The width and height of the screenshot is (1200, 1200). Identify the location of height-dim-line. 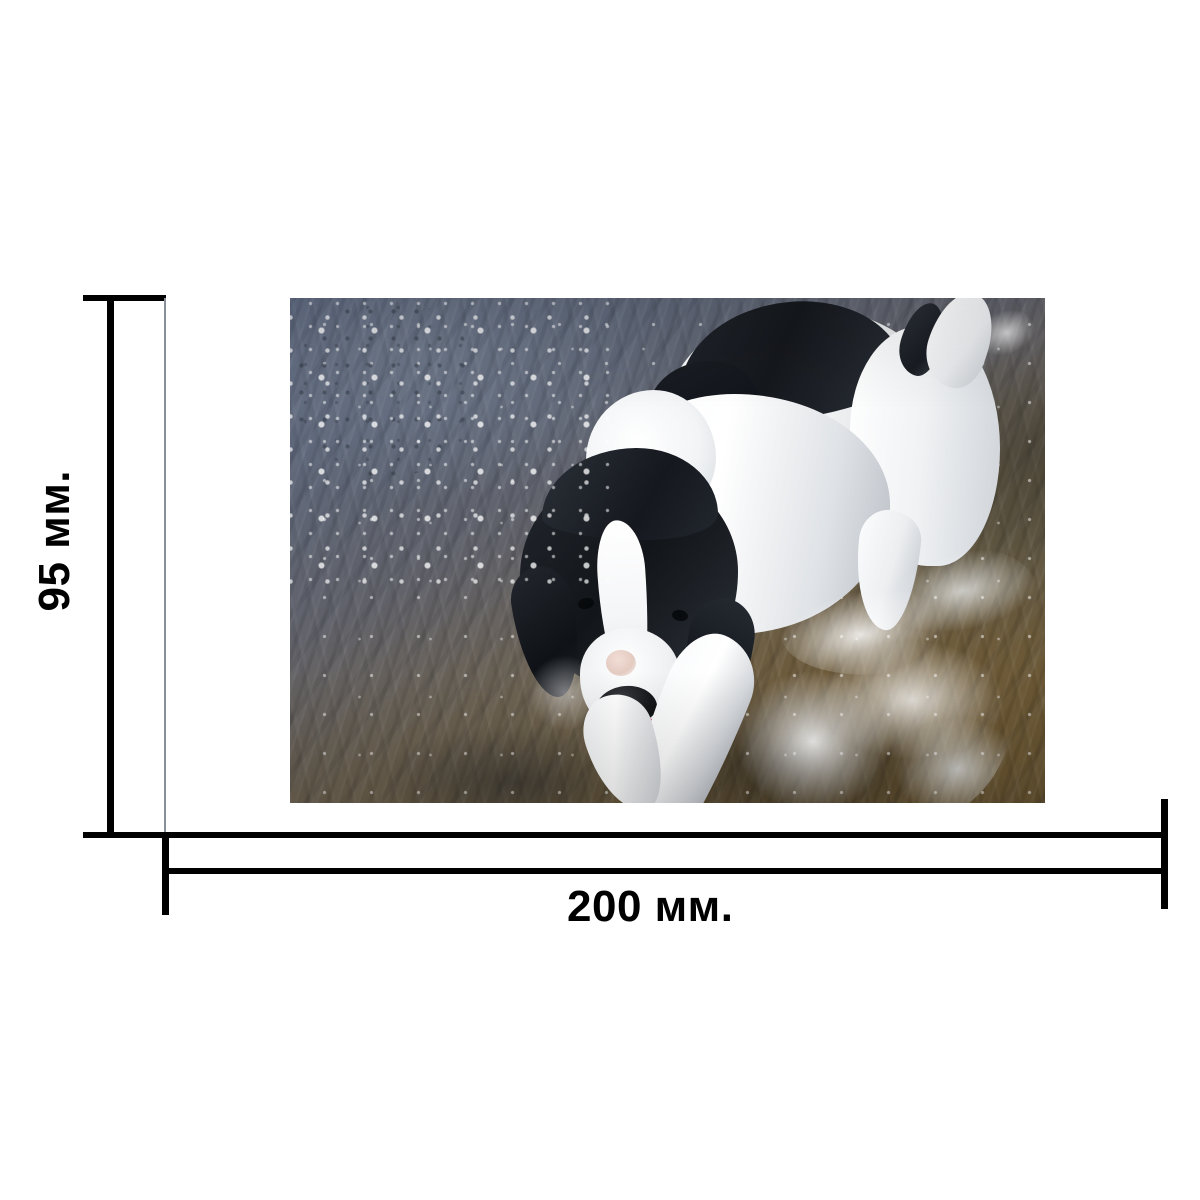
(110, 566).